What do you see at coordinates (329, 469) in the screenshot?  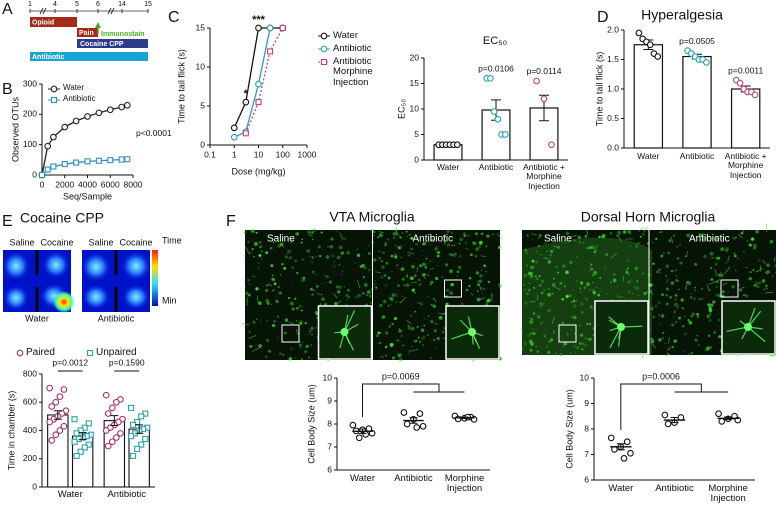 I see `y-tick-label: 6` at bounding box center [329, 469].